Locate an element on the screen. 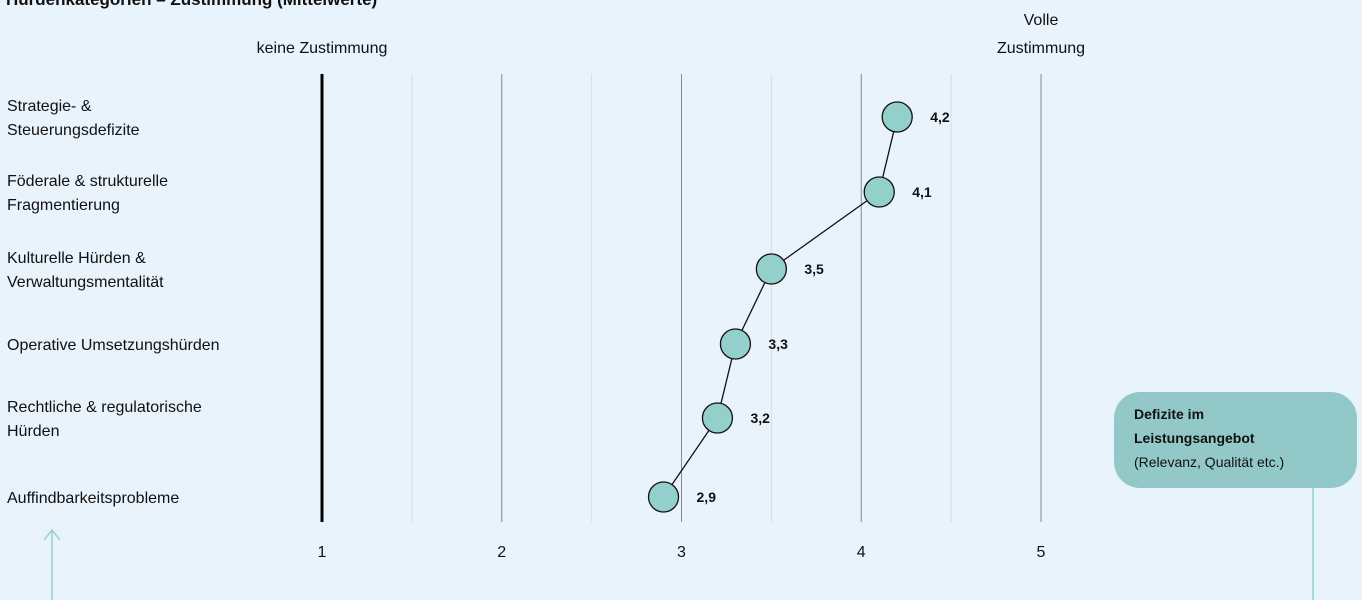 This screenshot has height=600, width=1362. x-tick-label: 5 is located at coordinates (1041, 552).